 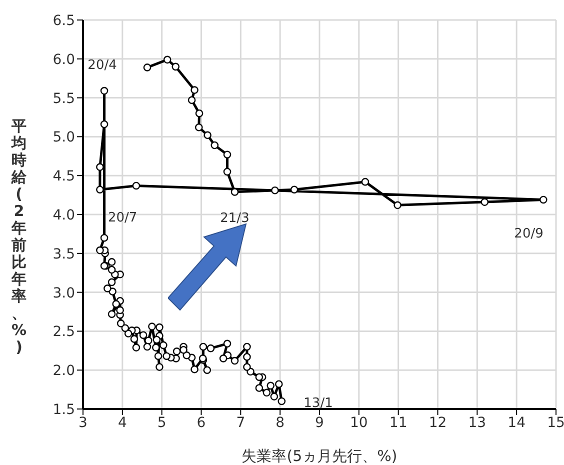 I want to click on y-tick-label: 1.5, so click(x=63, y=410).